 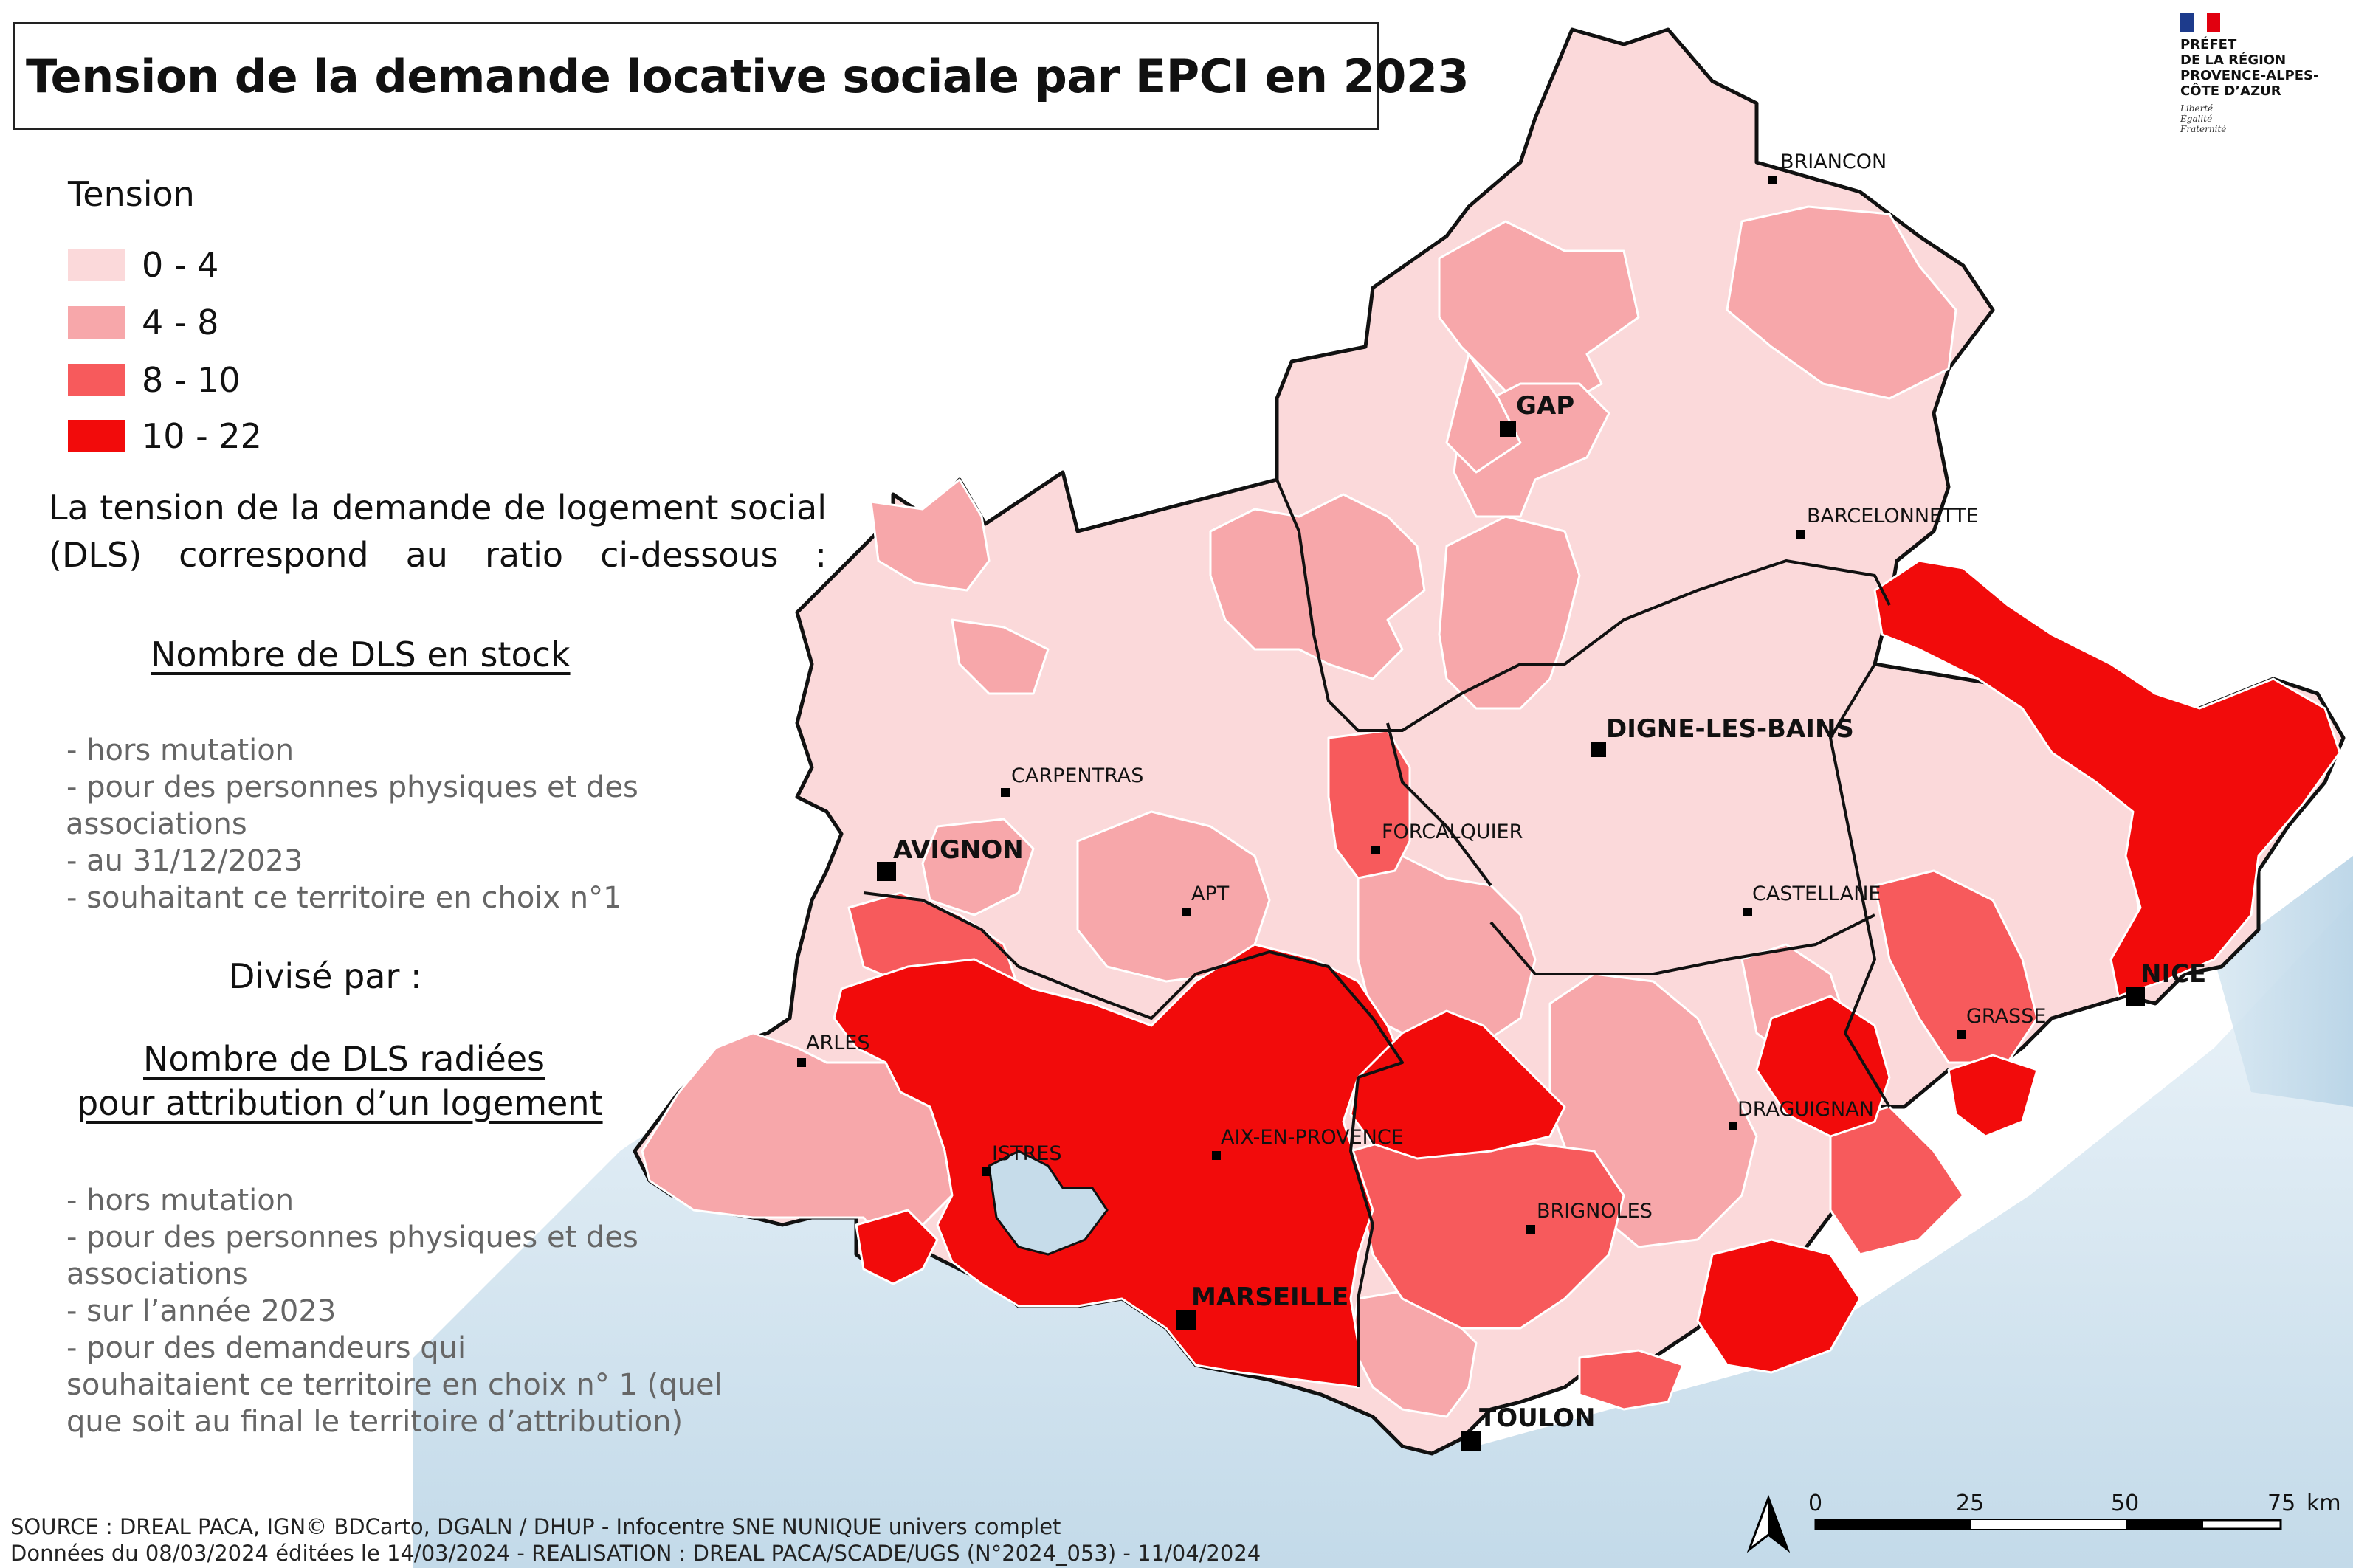 I want to click on logo-motto: Égalité, so click(x=2196, y=119).